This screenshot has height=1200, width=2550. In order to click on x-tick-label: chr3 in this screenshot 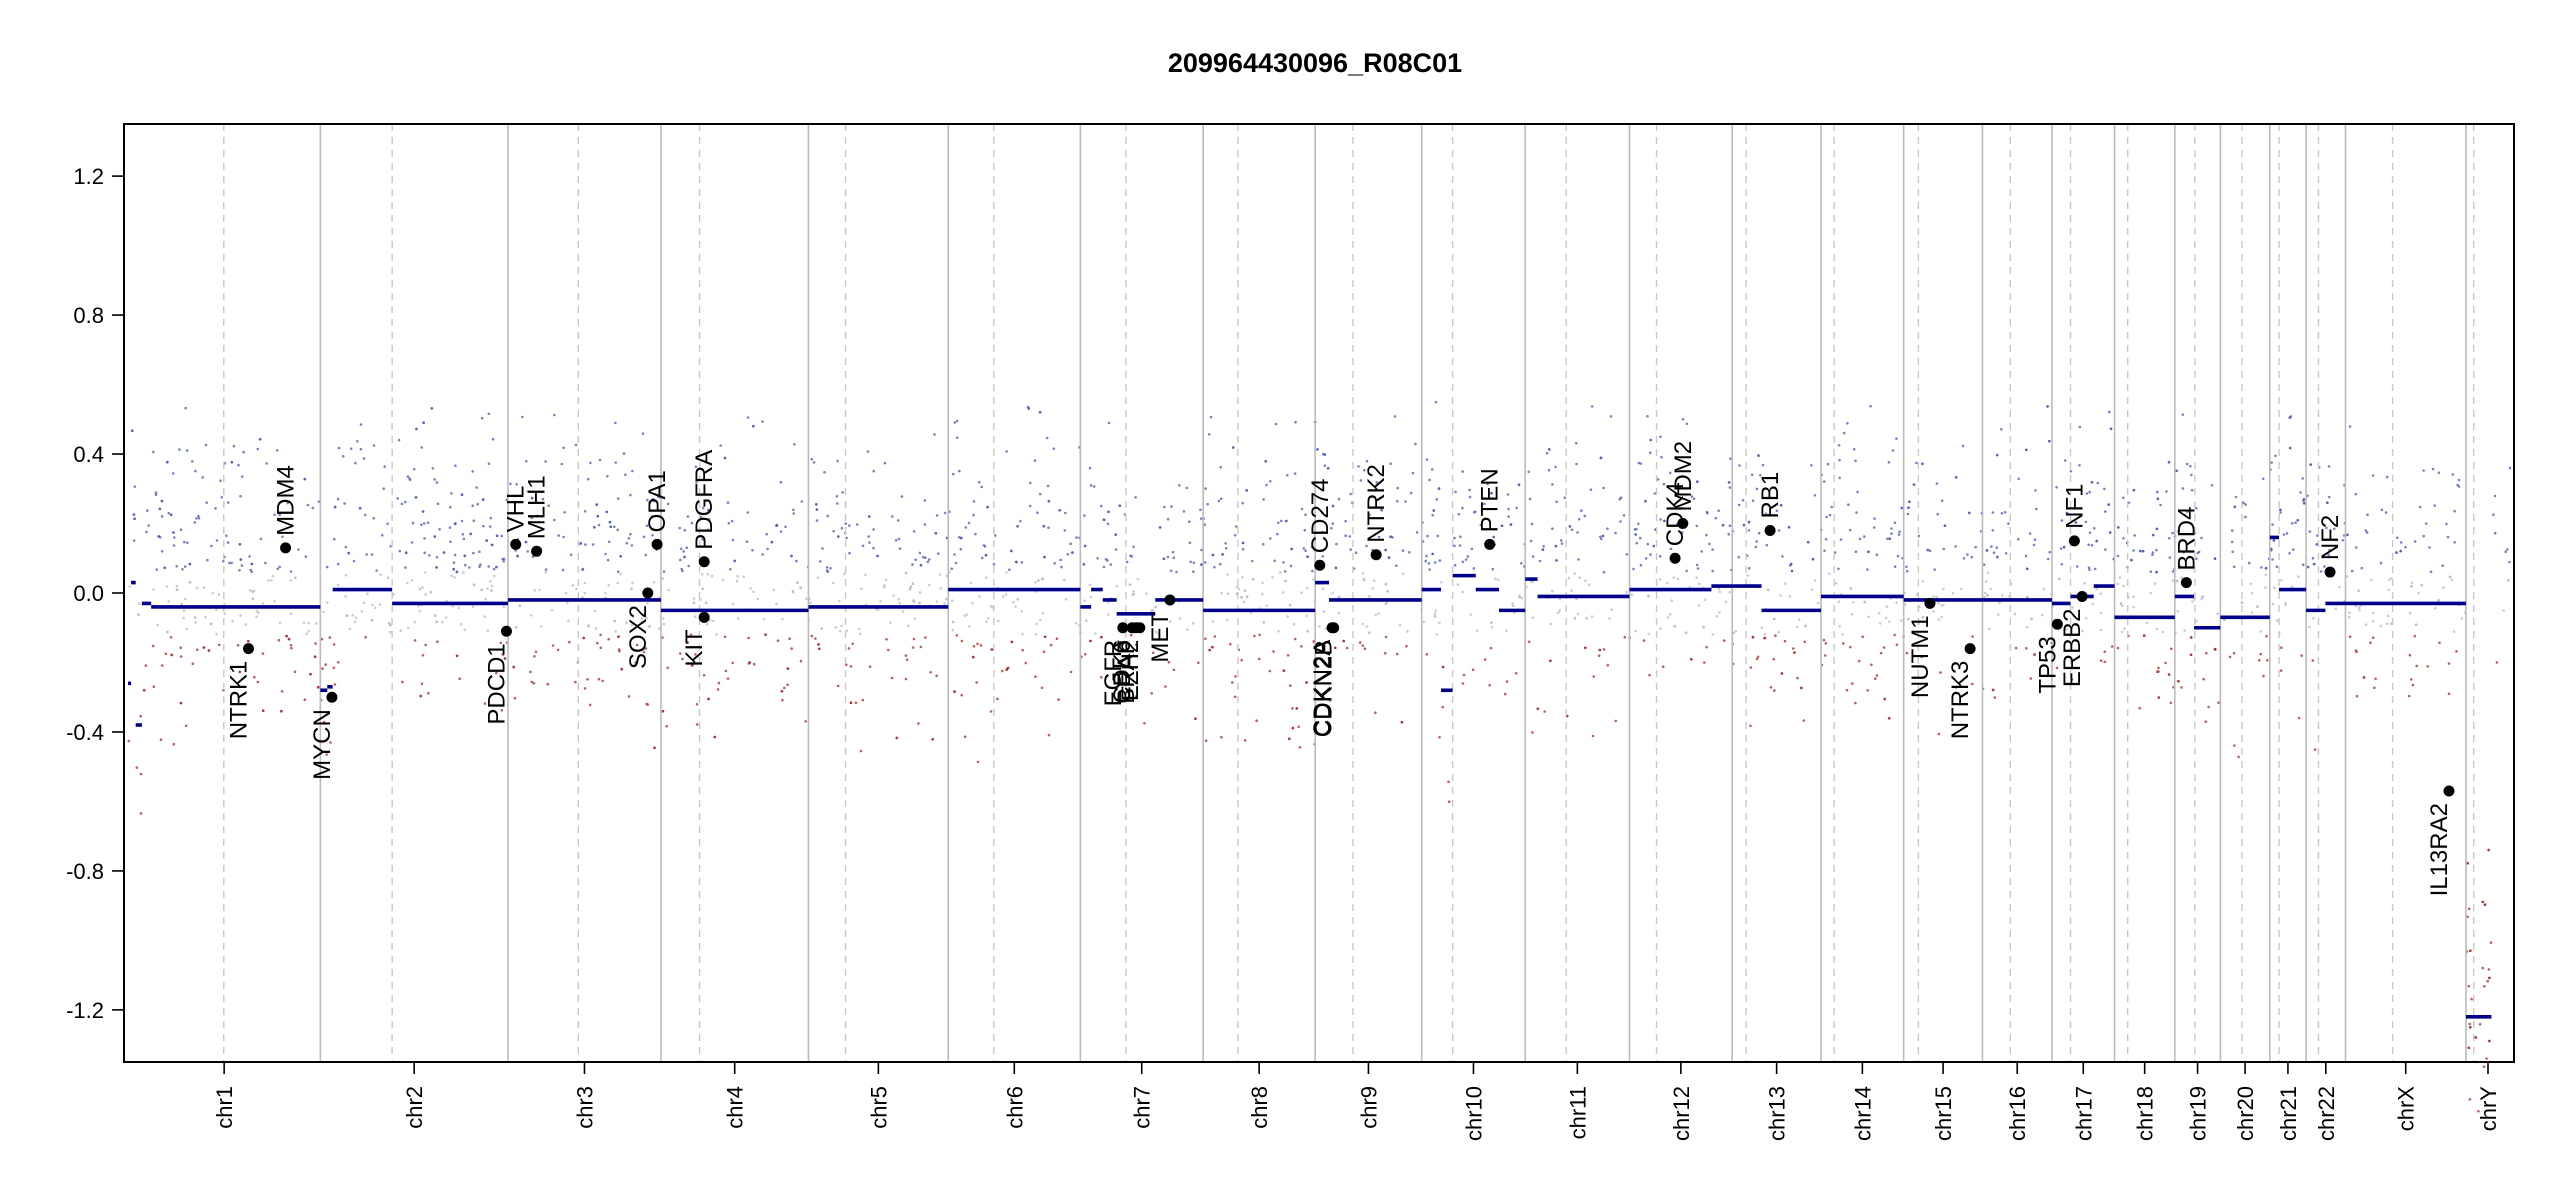, I will do `click(584, 1107)`.